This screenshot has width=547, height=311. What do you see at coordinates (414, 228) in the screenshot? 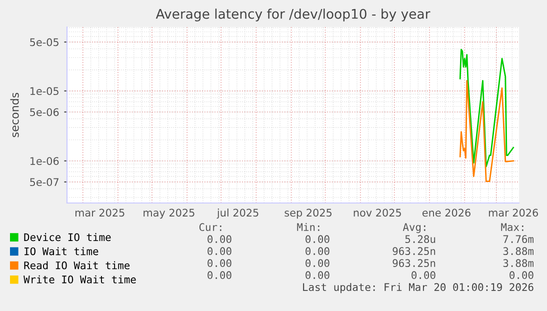
I see `text: Avg:` at bounding box center [414, 228].